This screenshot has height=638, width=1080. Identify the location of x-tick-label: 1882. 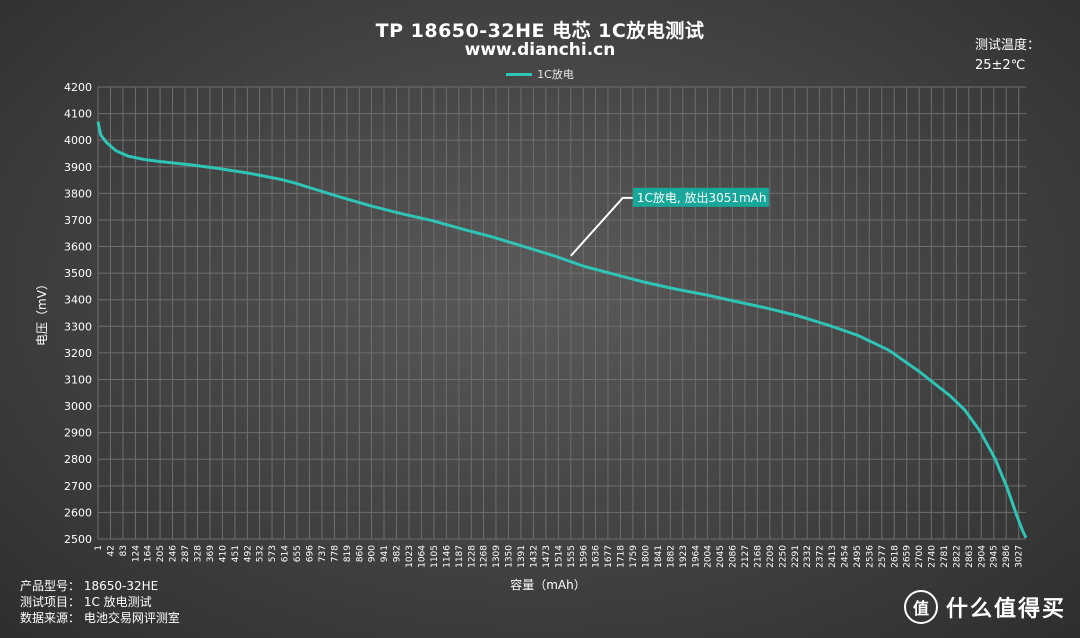
(671, 556).